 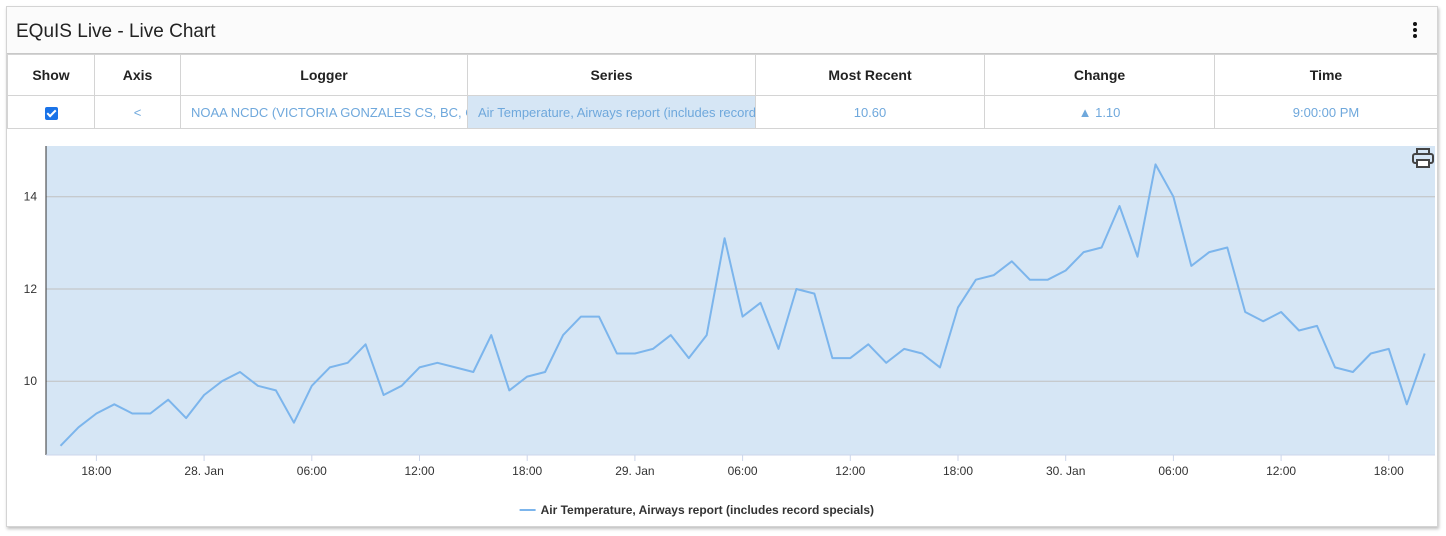 What do you see at coordinates (870, 75) in the screenshot?
I see `column-header-most-recent: Most Recent` at bounding box center [870, 75].